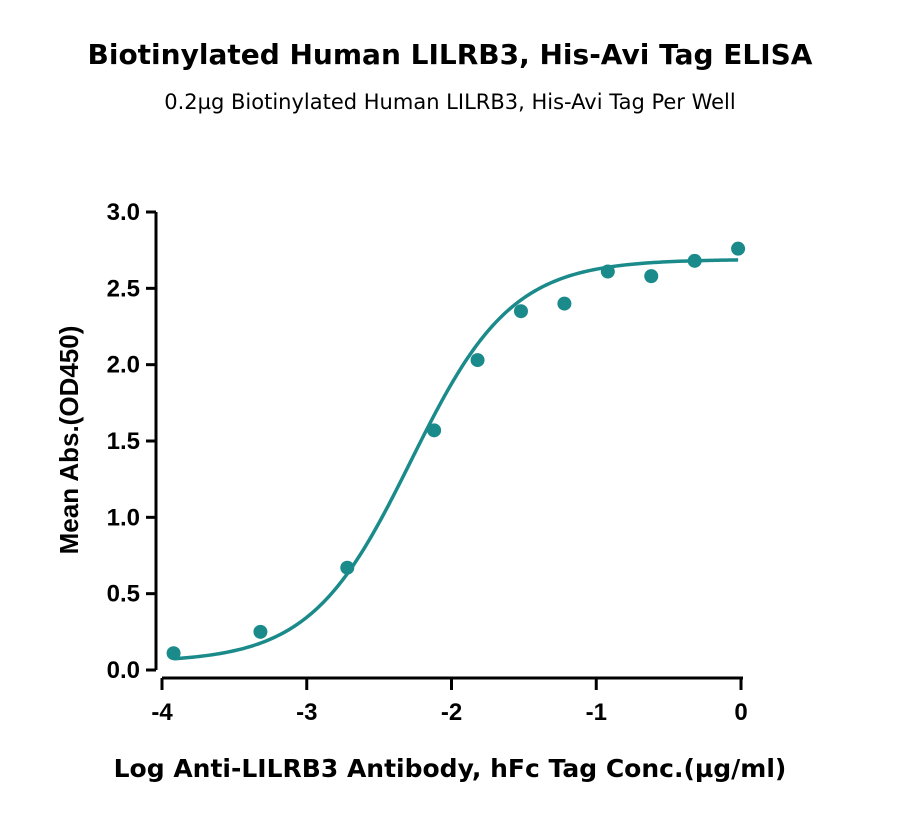 Image resolution: width=900 pixels, height=821 pixels. Describe the element at coordinates (69, 440) in the screenshot. I see `y-axis-label: Mean Abs.(OD450)` at that location.